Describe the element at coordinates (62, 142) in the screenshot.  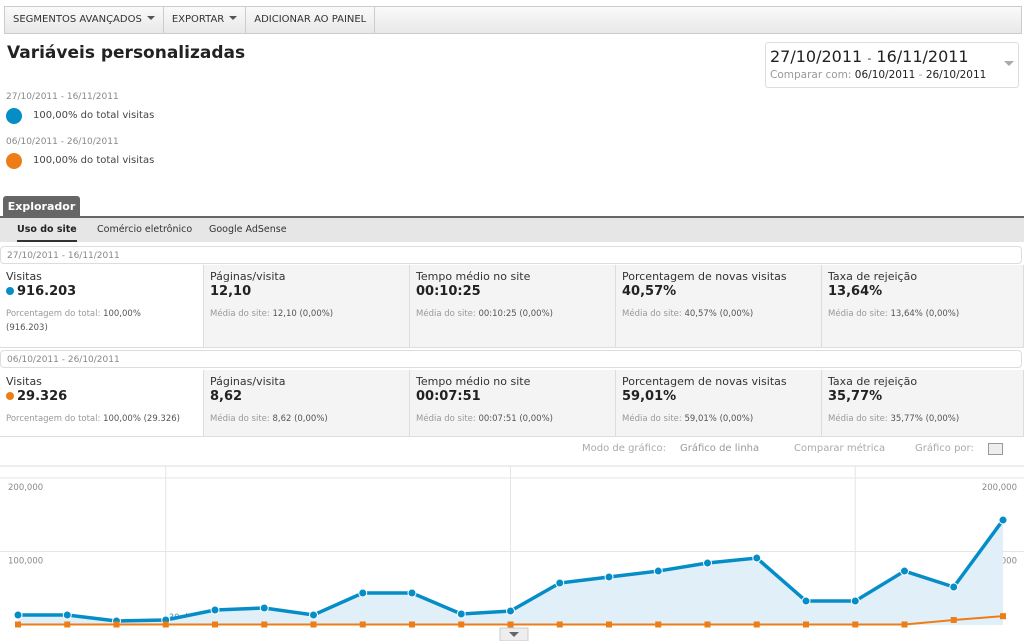
I see `segment-range: 06/10/2011 - 26/10/2011` at that location.